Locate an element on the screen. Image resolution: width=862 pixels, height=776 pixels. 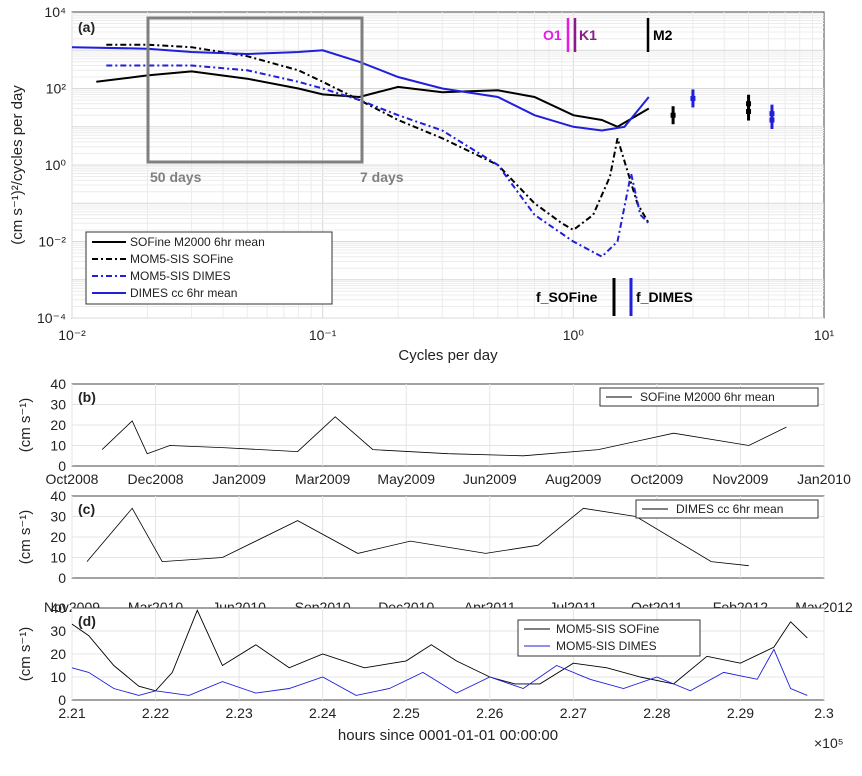
tide-m2-label: M2 is located at coordinates (663, 35).